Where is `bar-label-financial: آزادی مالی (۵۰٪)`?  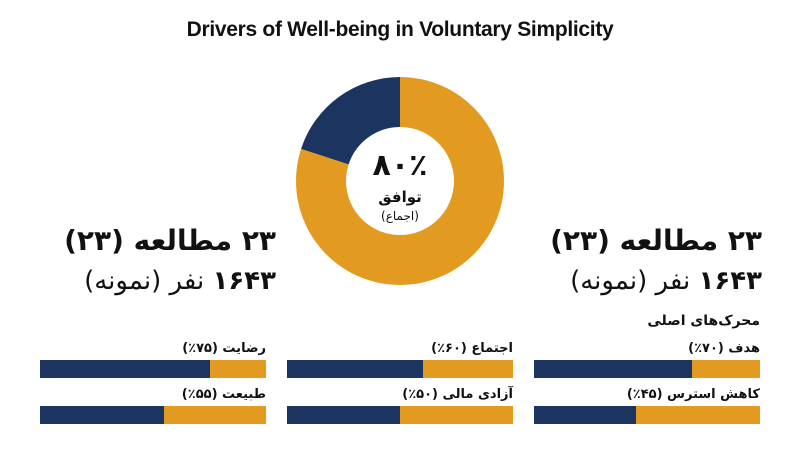 bar-label-financial: آزادی مالی (۵۰٪) is located at coordinates (457, 394).